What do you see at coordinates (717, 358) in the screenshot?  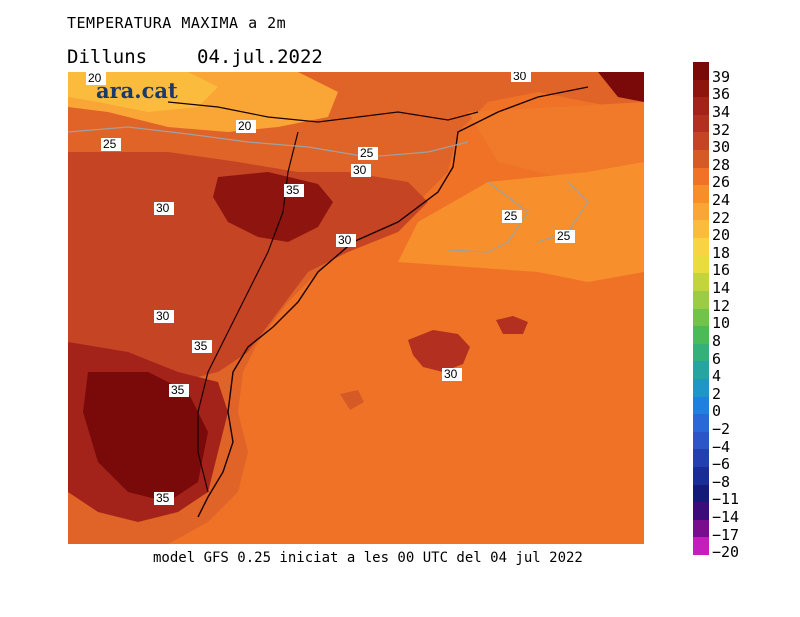 I see `legend-label: 6` at bounding box center [717, 358].